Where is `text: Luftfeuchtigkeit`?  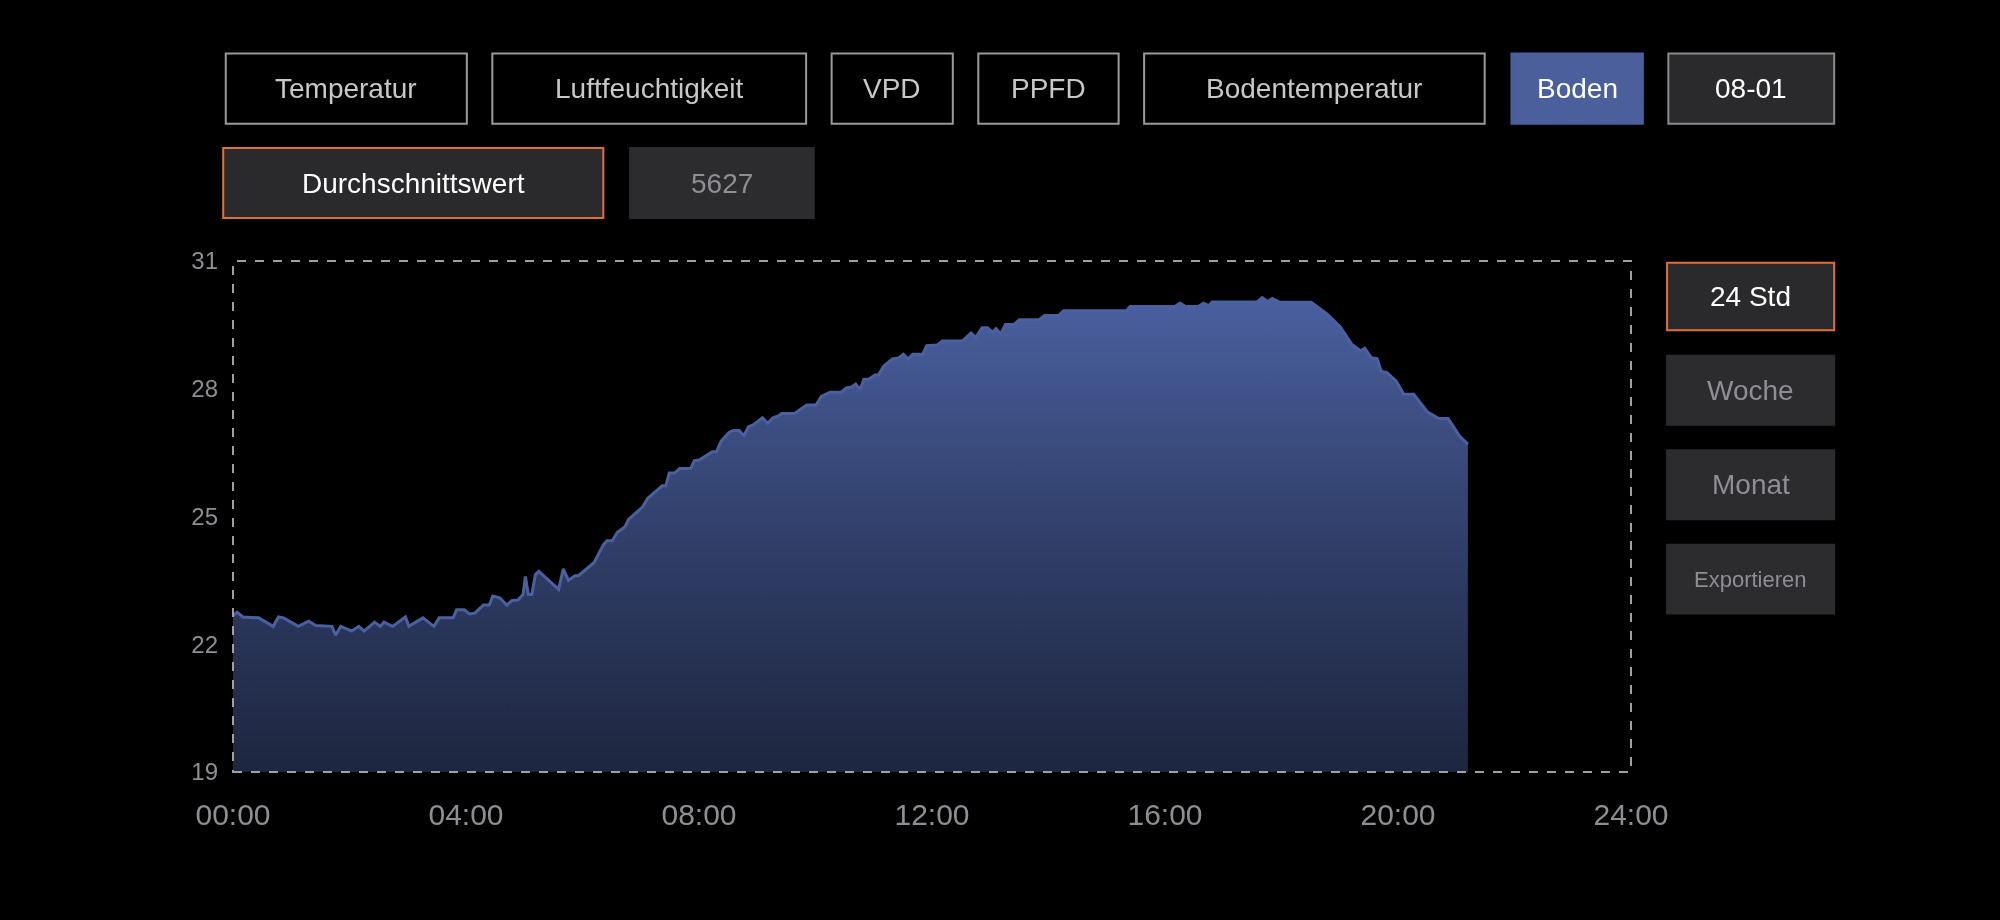
text: Luftfeuchtigkeit is located at coordinates (649, 88).